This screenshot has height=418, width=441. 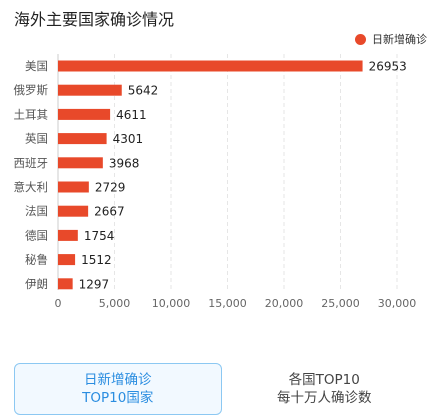 What do you see at coordinates (131, 115) in the screenshot?
I see `data-label: 4611` at bounding box center [131, 115].